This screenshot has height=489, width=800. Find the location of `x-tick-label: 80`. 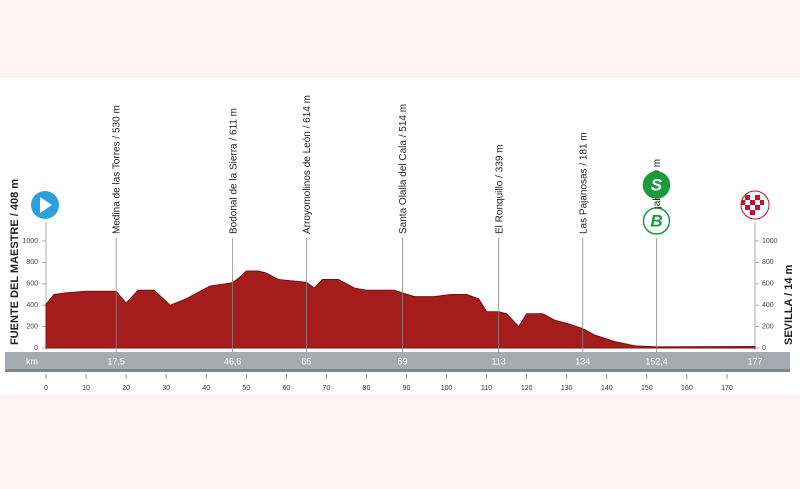

x-tick-label: 80 is located at coordinates (367, 388).